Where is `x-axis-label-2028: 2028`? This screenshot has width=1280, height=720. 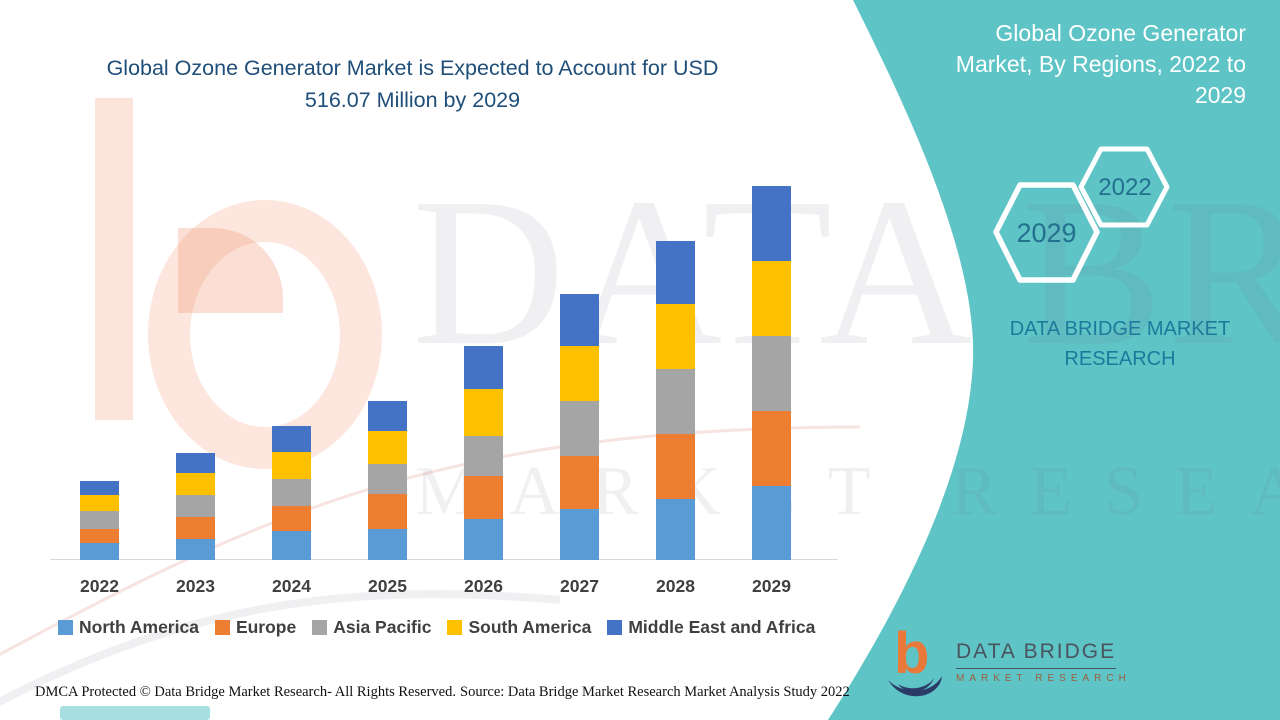
x-axis-label-2028: 2028 is located at coordinates (675, 586).